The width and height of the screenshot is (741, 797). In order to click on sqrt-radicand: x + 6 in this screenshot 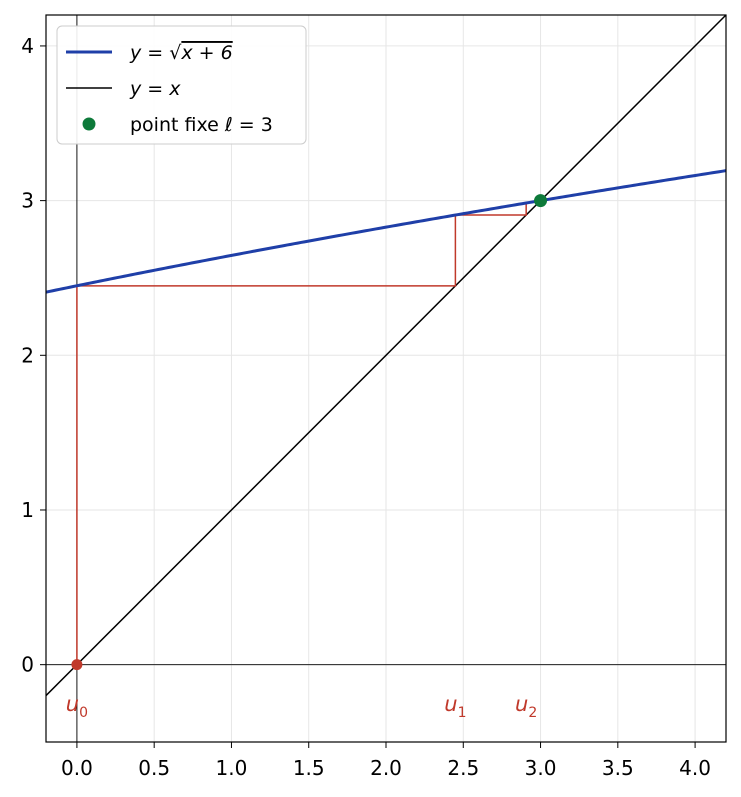, I will do `click(206, 53)`.